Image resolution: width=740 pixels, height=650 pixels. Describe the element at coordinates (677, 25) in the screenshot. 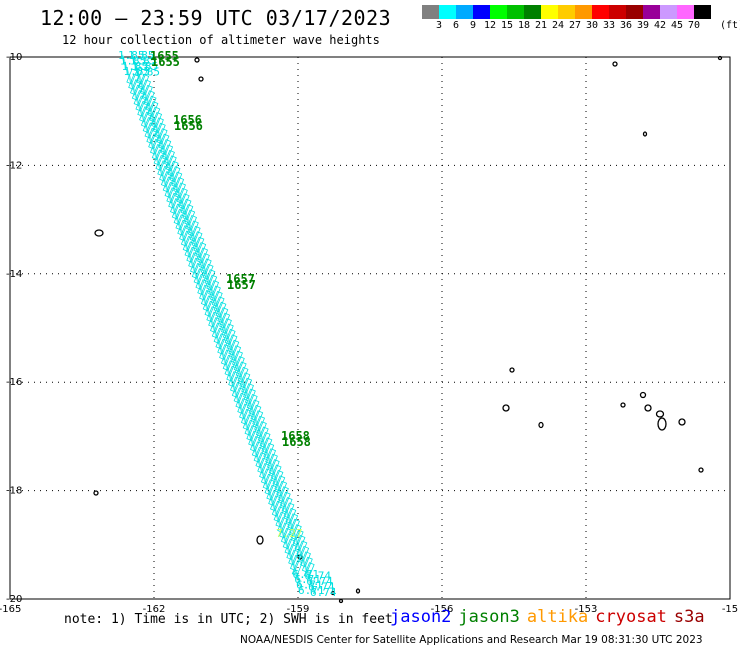

I see `legend-label: 45` at that location.